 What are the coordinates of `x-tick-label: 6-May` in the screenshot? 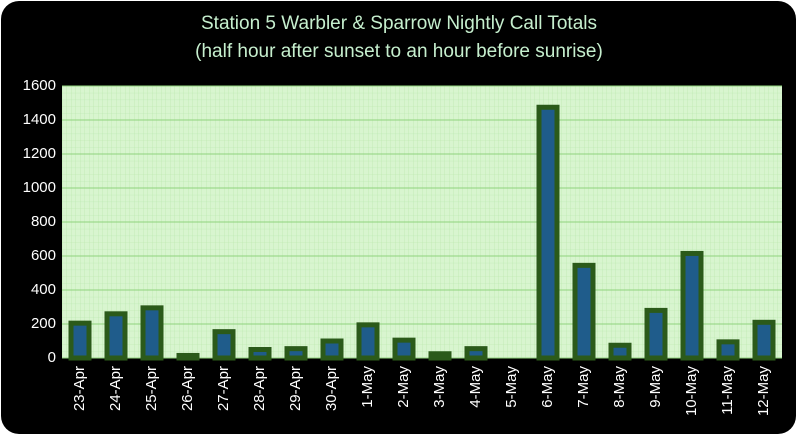 It's located at (547, 387).